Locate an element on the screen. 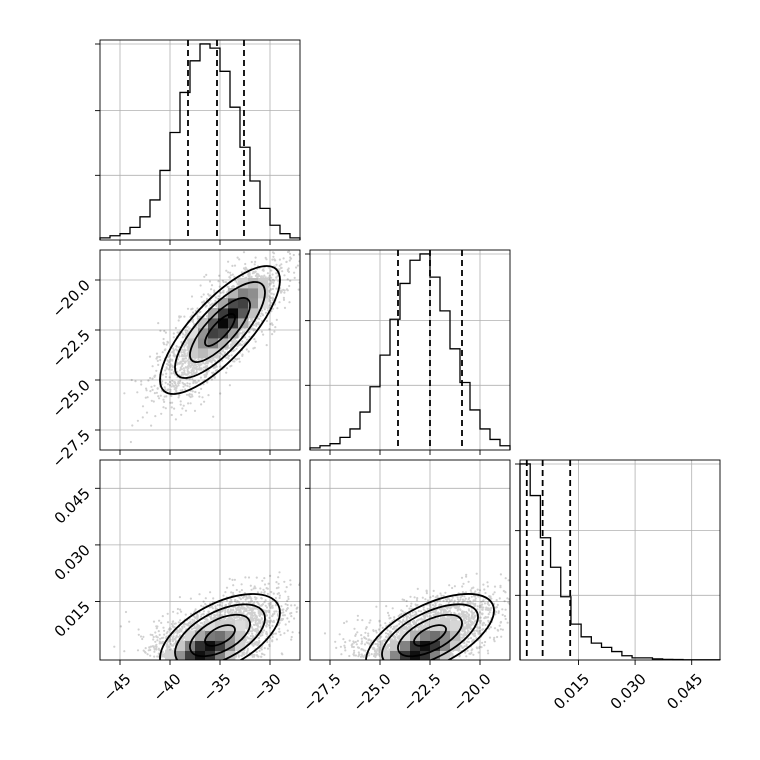 This screenshot has height=760, width=760. y-tick-label: −20.0 is located at coordinates (71, 298).